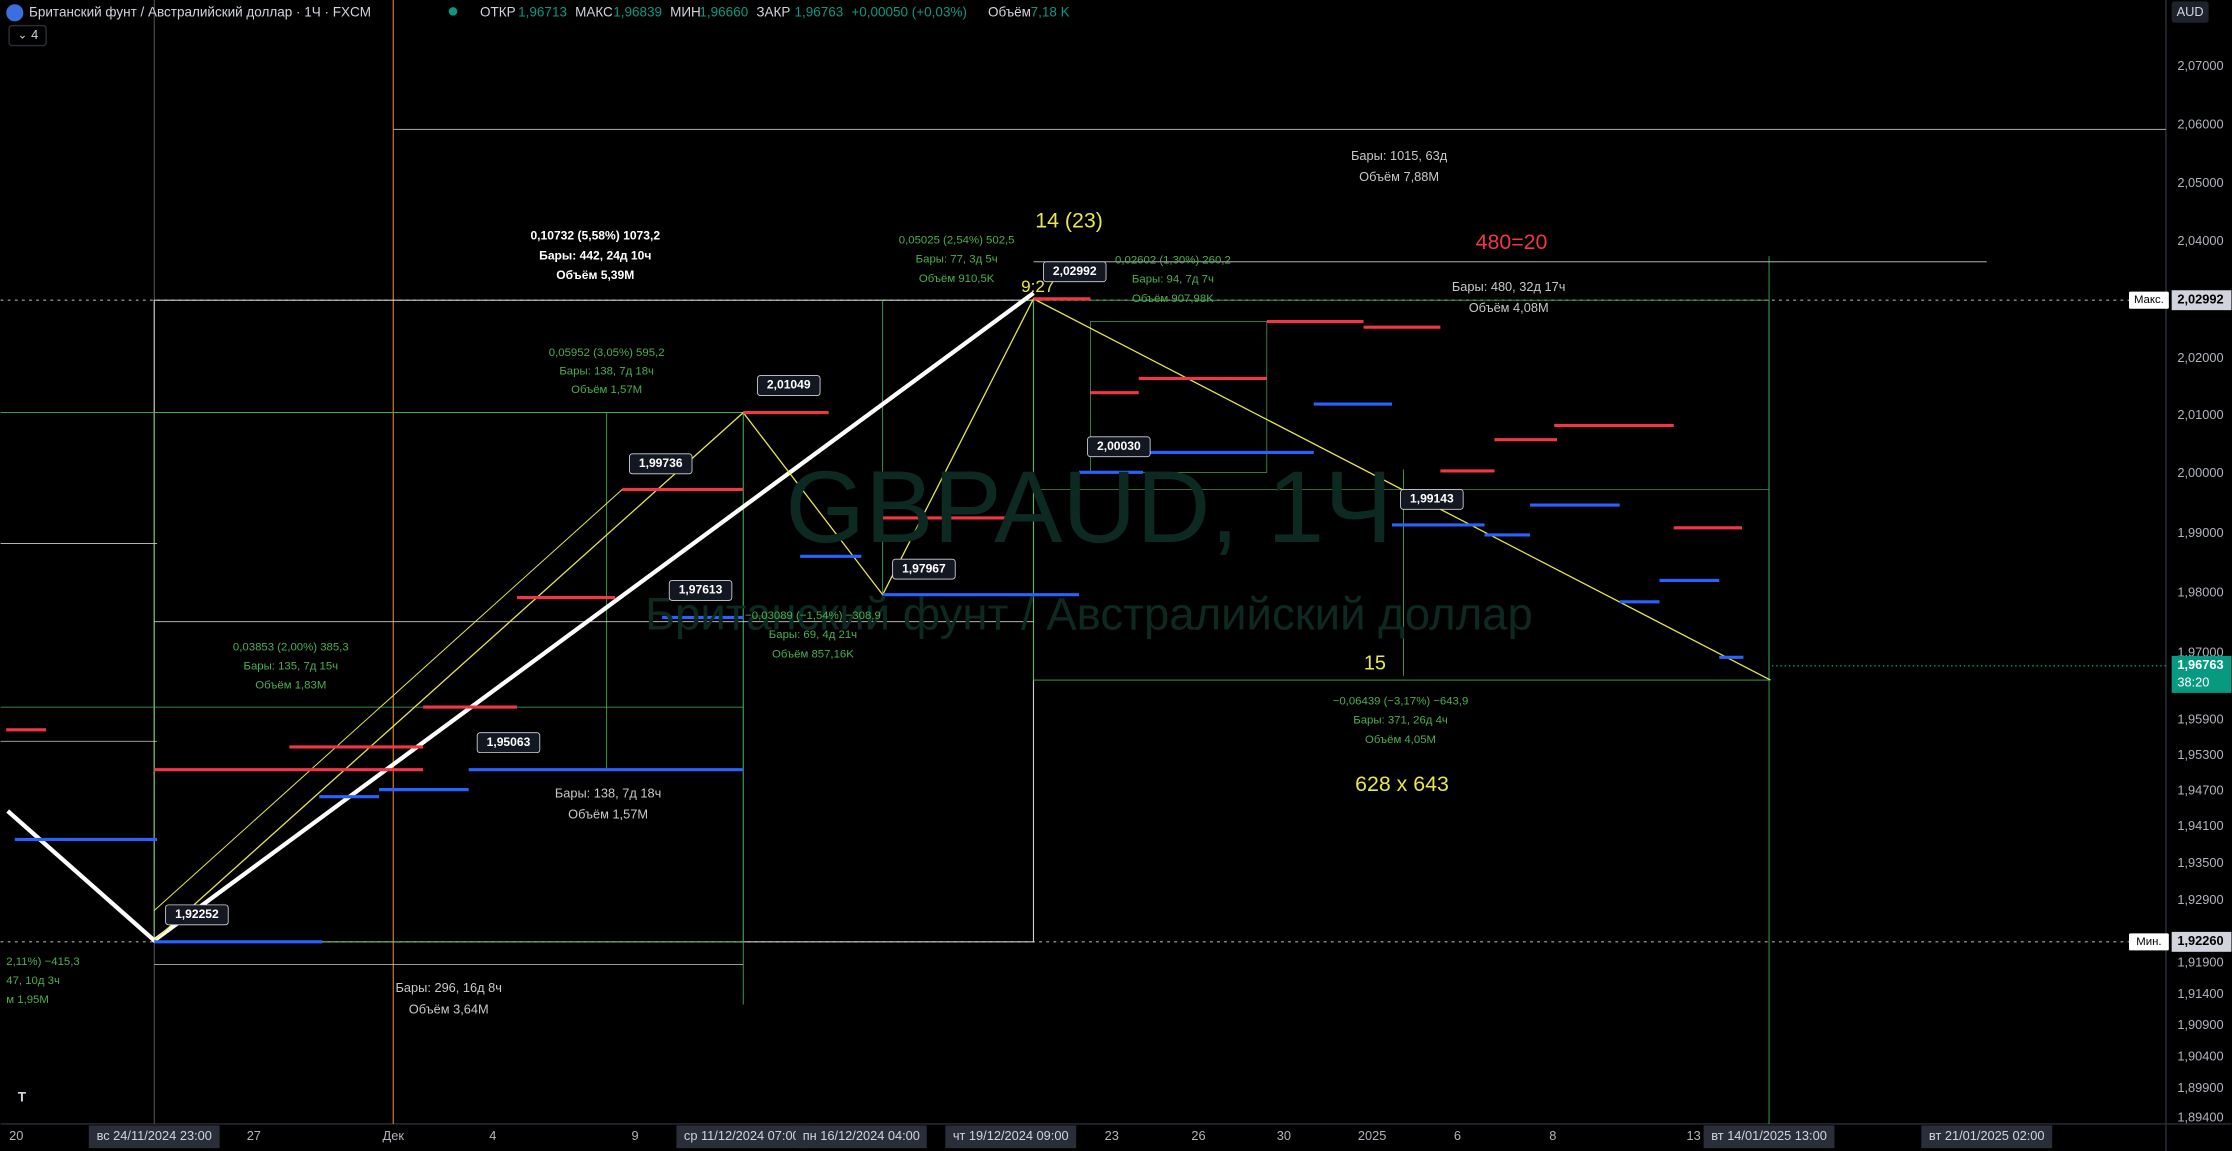 This screenshot has height=1151, width=2232. Describe the element at coordinates (453, 11) in the screenshot. I see `status-dot` at that location.